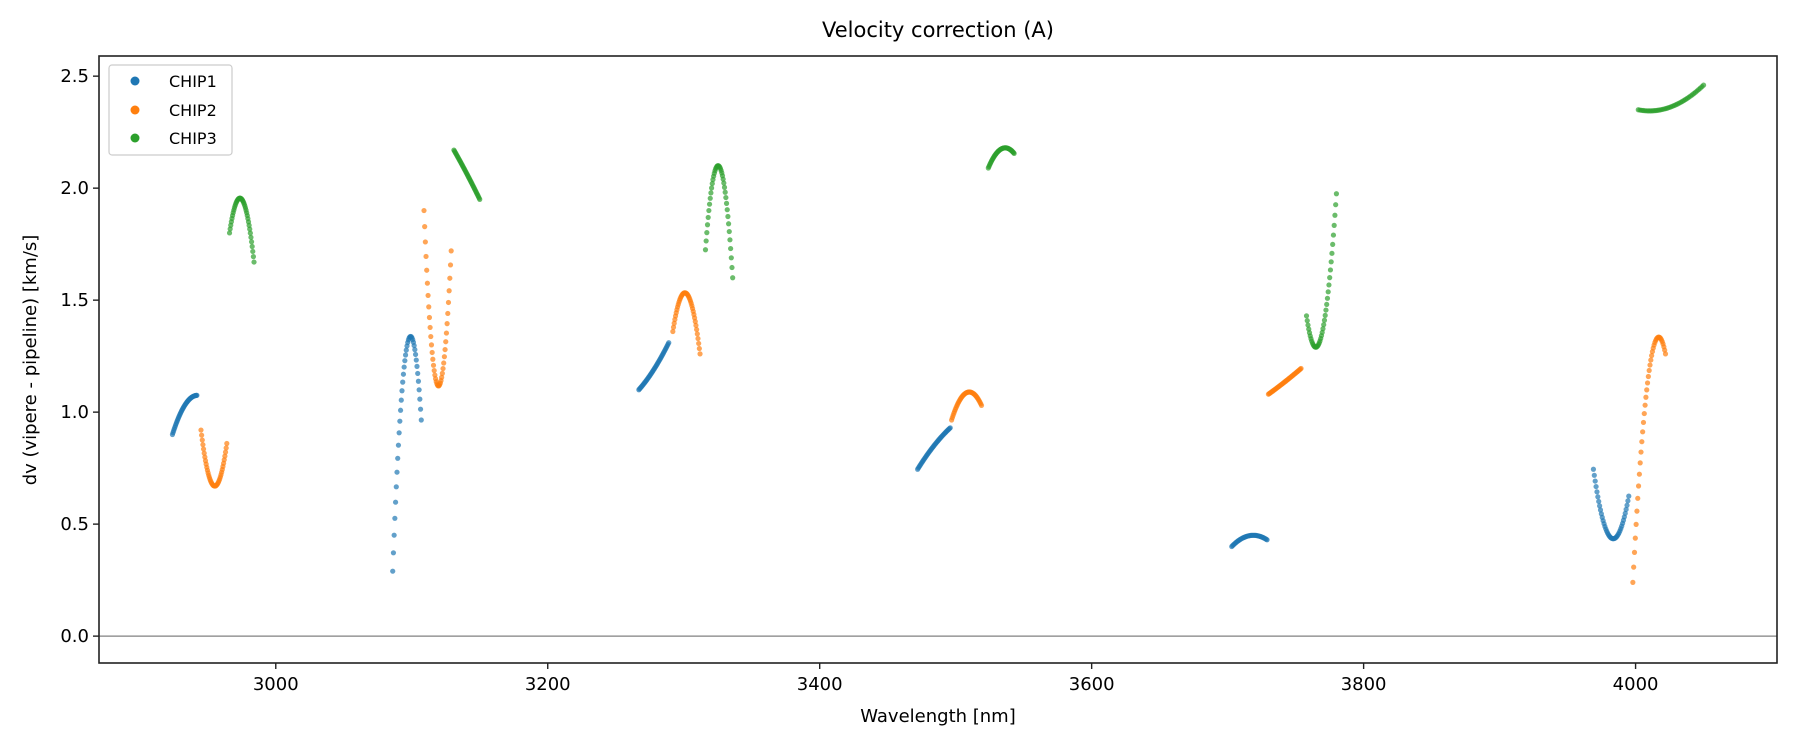 The width and height of the screenshot is (1800, 750). What do you see at coordinates (820, 684) in the screenshot?
I see `x-tick-label: 3400` at bounding box center [820, 684].